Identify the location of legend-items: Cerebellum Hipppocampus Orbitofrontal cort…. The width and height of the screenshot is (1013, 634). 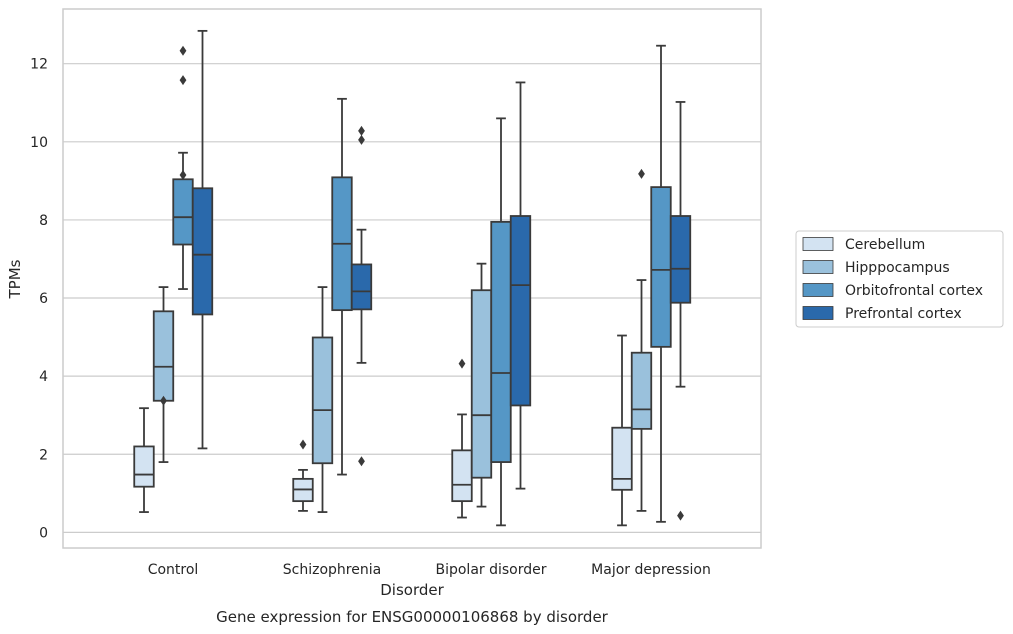
(892, 279).